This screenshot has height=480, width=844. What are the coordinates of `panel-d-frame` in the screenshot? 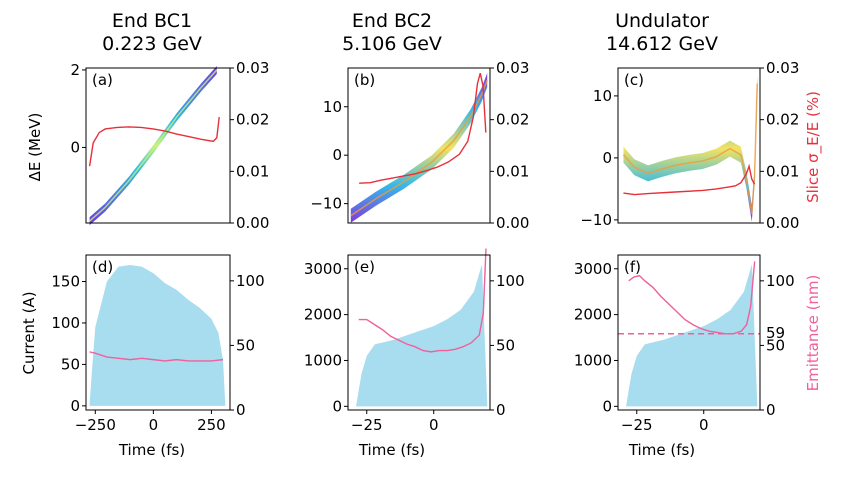 It's located at (158, 332).